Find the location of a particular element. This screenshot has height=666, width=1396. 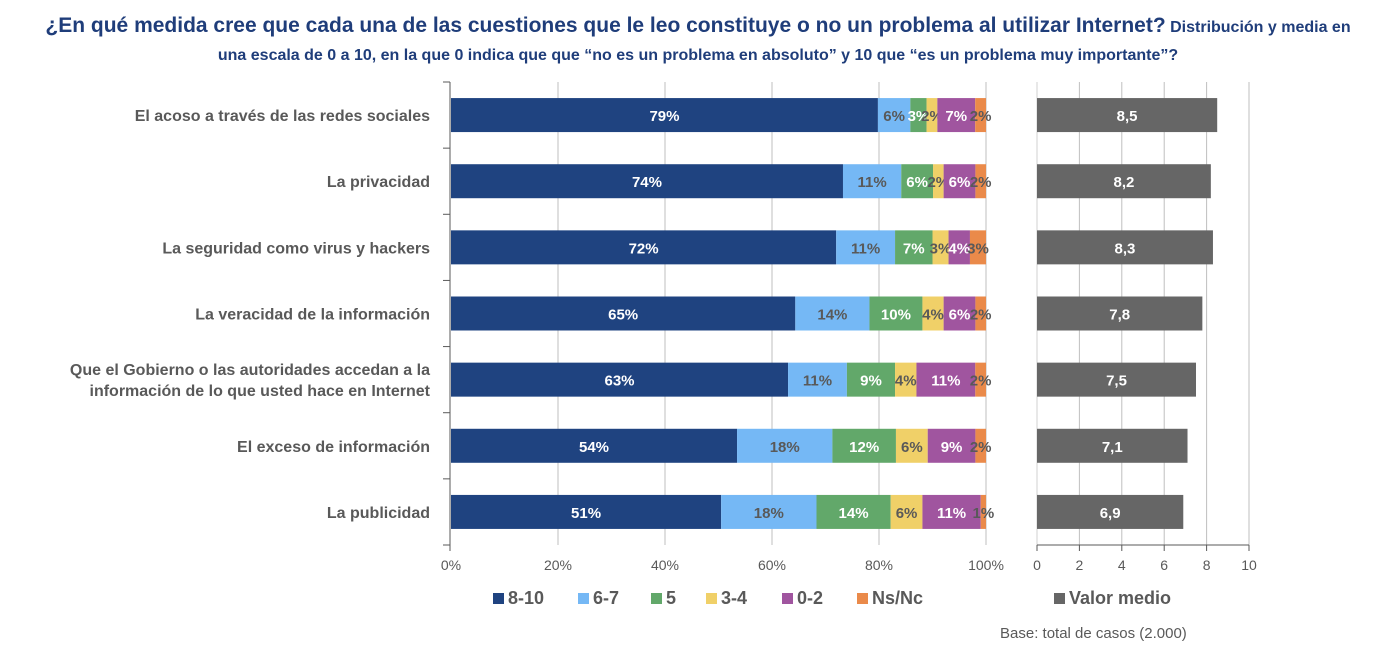

category-label: El exceso de información is located at coordinates (333, 447).